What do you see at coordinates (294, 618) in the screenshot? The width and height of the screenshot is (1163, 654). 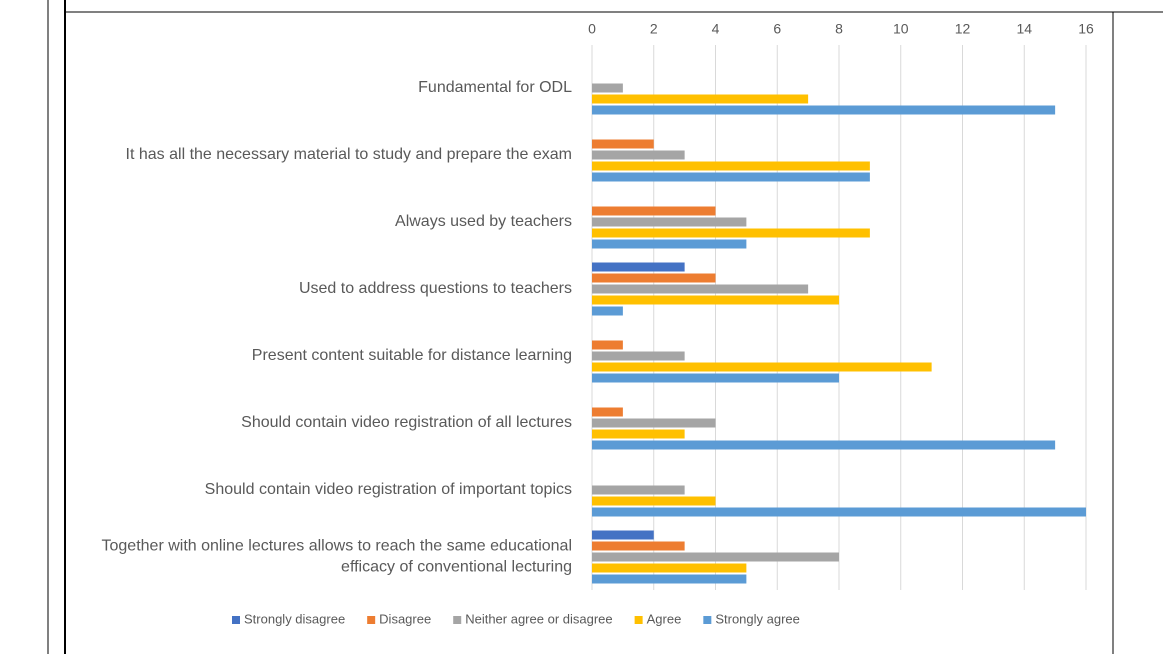 I see `legend-label: Strongly disagree` at bounding box center [294, 618].